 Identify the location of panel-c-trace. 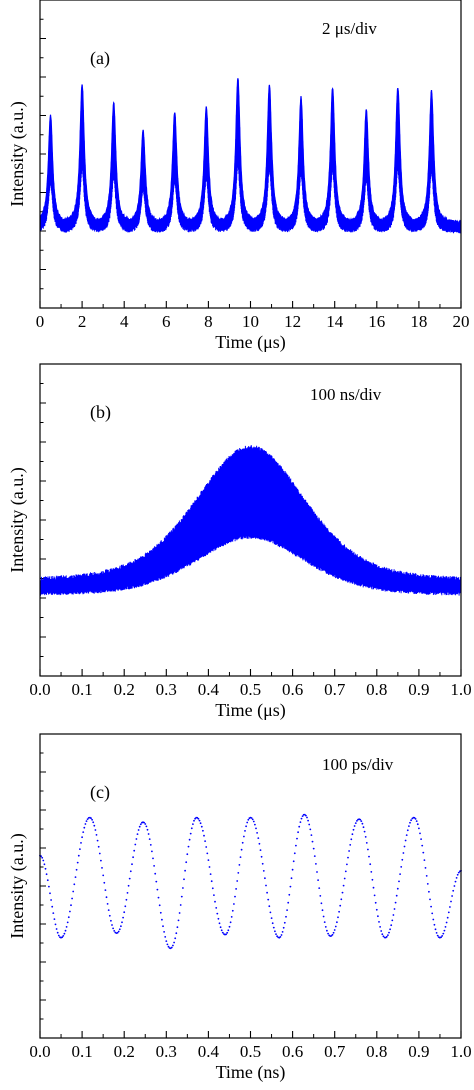
(250, 881).